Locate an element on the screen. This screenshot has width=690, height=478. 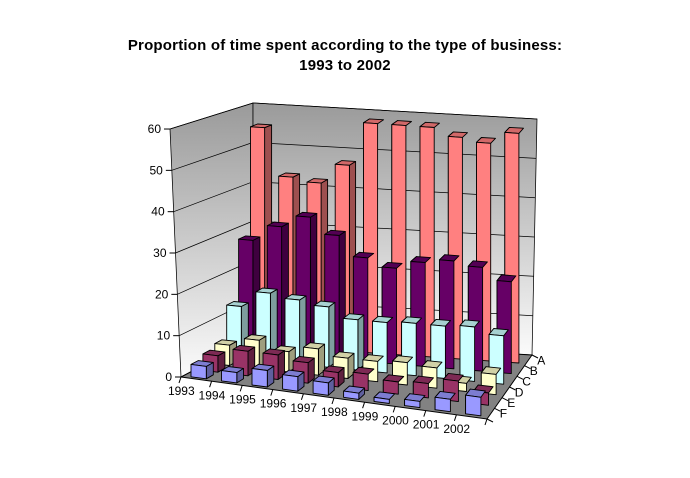
bar-F-1994 is located at coordinates (232, 375).